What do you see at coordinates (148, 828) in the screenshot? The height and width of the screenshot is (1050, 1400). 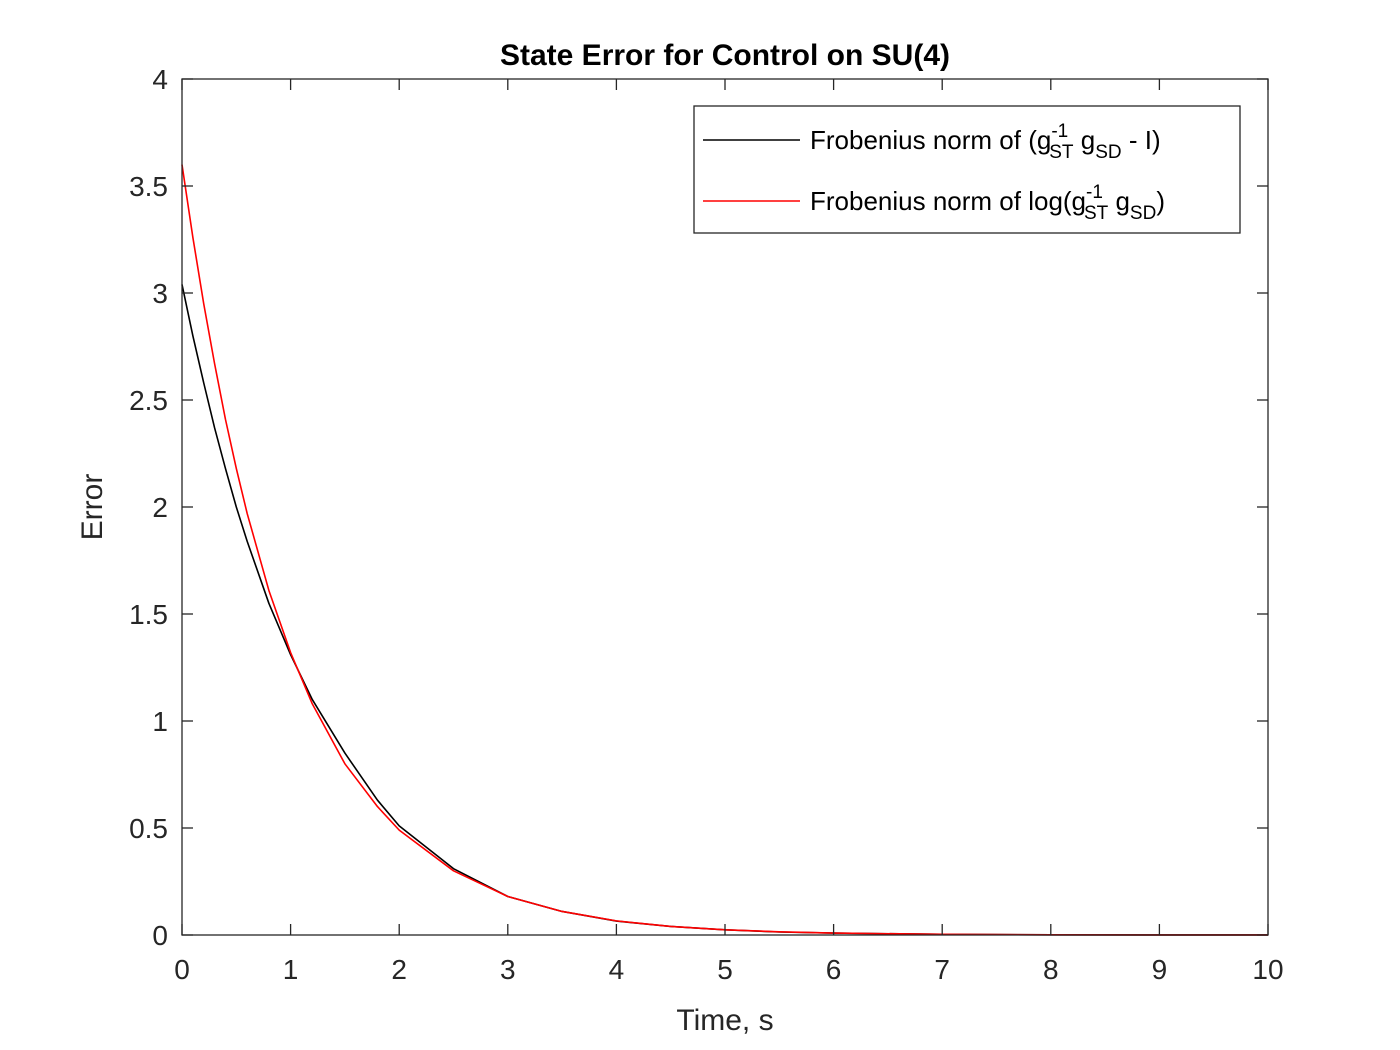 I see `y-tick-label: 0.5` at bounding box center [148, 828].